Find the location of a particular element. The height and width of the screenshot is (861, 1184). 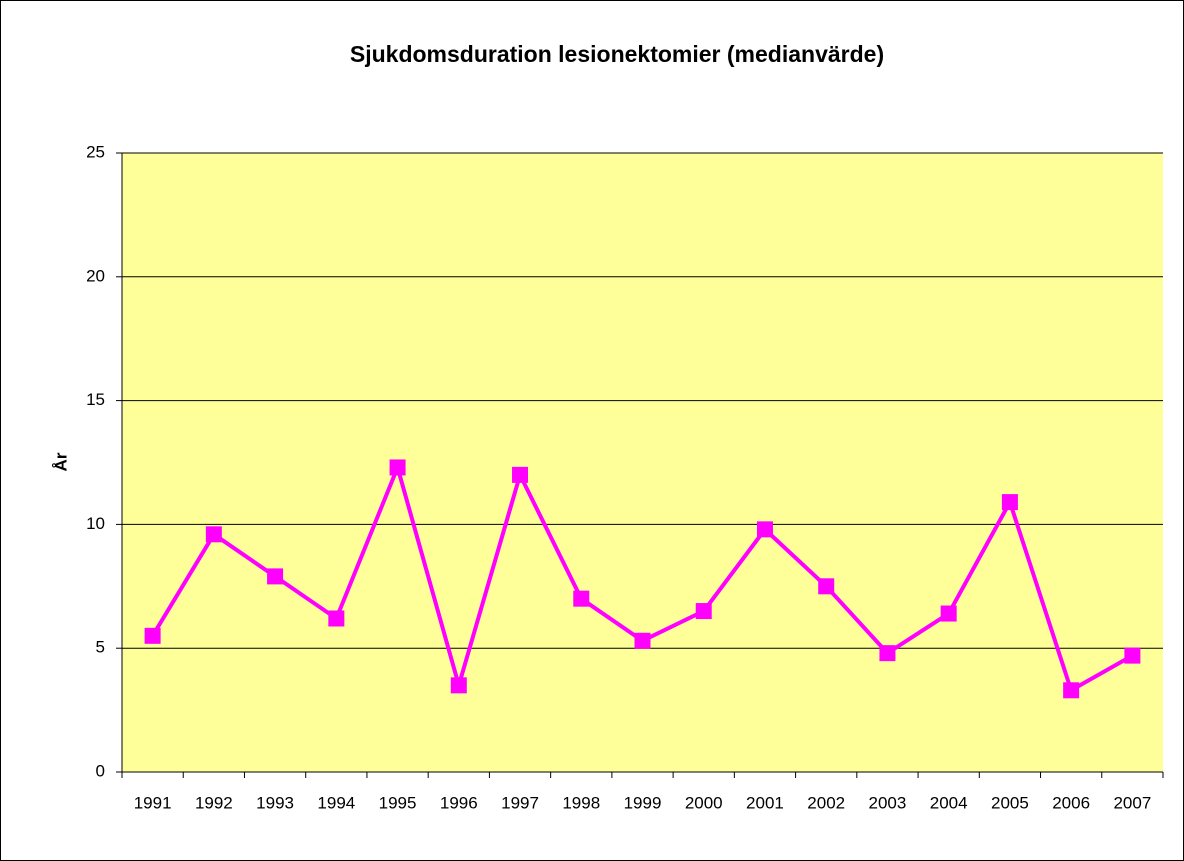

x-tick-label: 2003 is located at coordinates (888, 802).